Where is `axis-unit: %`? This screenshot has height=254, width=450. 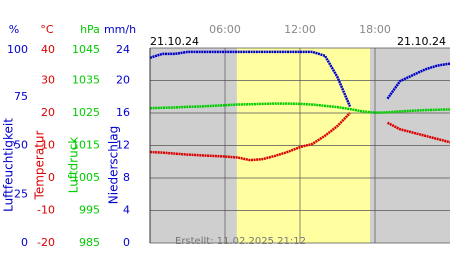 axis-unit: % is located at coordinates (14, 29).